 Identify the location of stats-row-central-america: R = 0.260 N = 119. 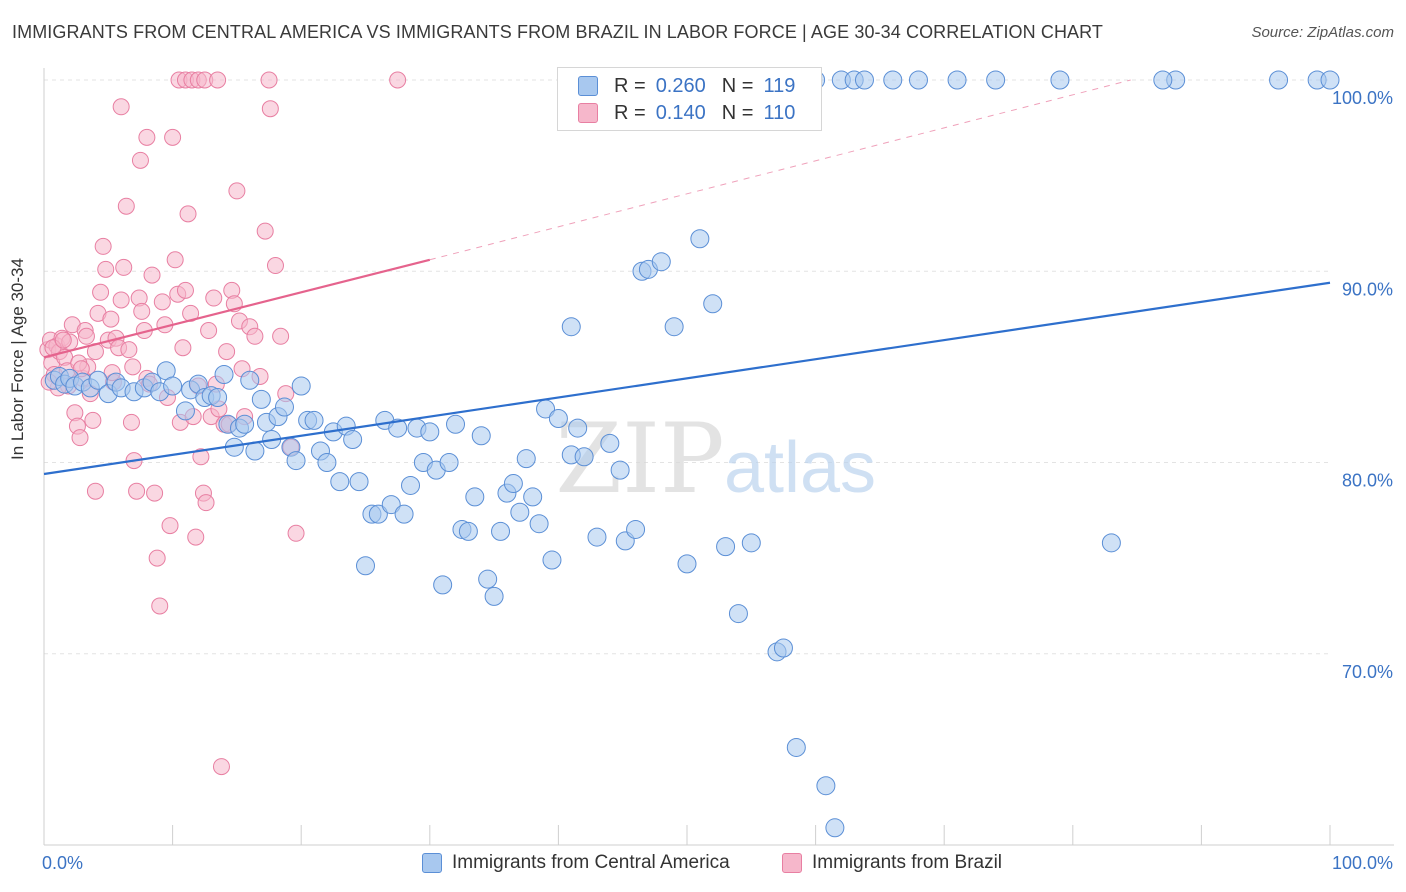
(686, 86).